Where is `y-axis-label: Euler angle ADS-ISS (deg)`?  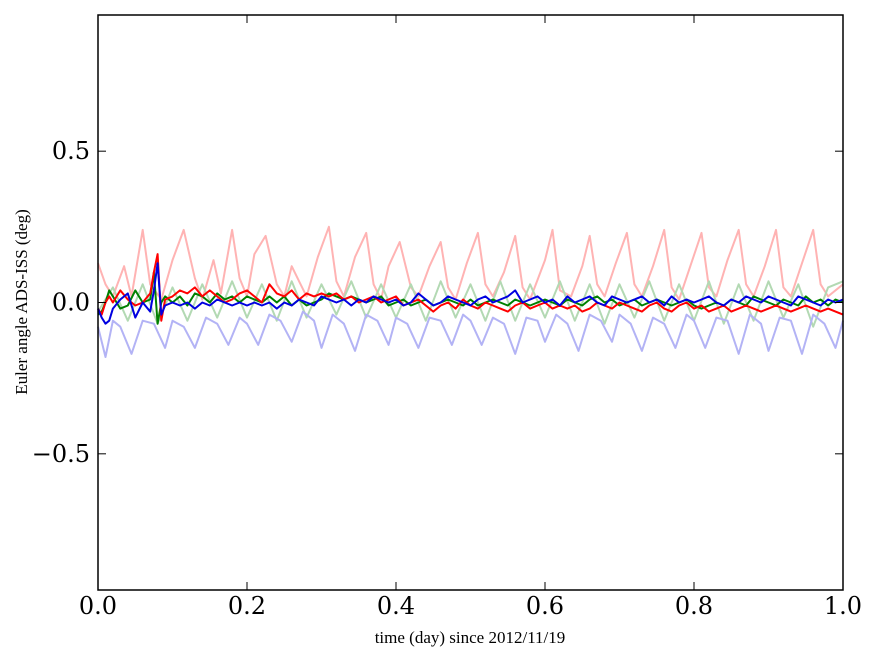
y-axis-label: Euler angle ADS-ISS (deg) is located at coordinates (21, 302).